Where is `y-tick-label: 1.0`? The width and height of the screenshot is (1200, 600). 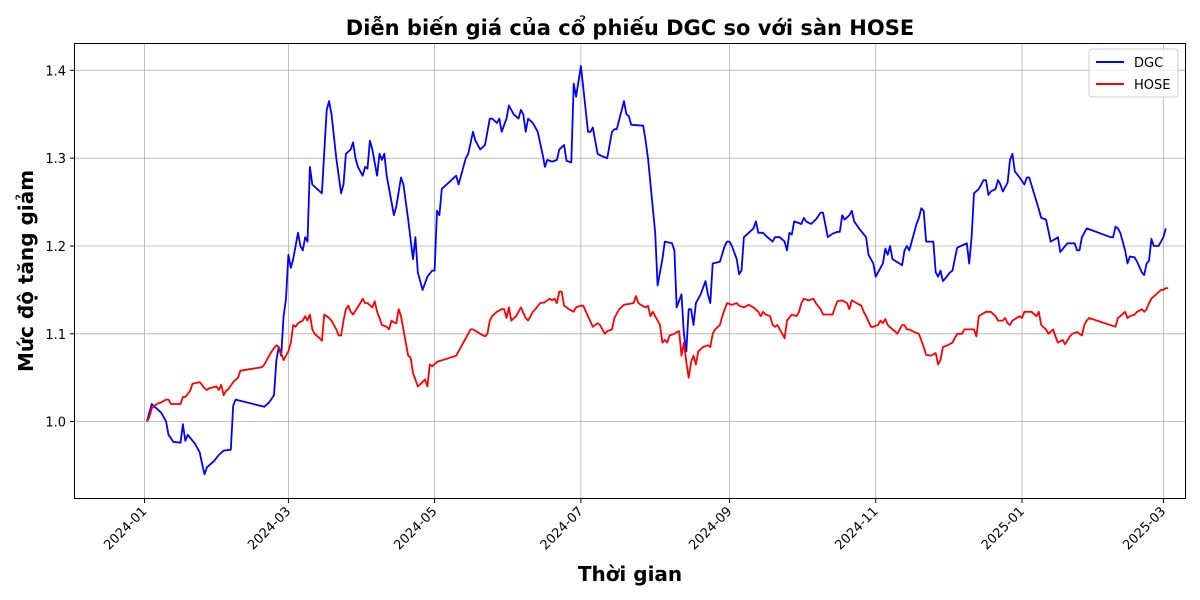
y-tick-label: 1.0 is located at coordinates (55, 423).